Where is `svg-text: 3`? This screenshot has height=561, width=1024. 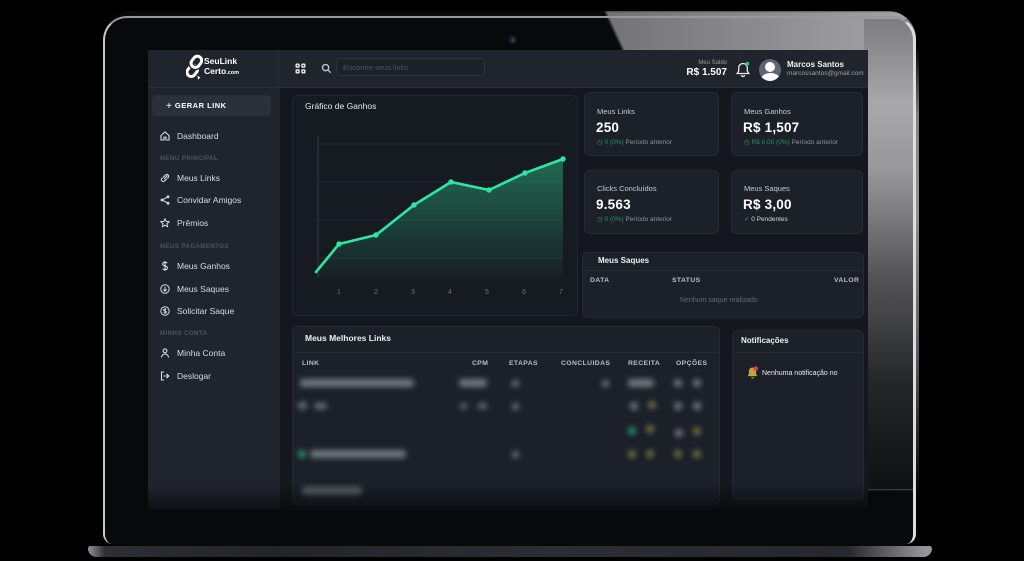 svg-text: 3 is located at coordinates (413, 292).